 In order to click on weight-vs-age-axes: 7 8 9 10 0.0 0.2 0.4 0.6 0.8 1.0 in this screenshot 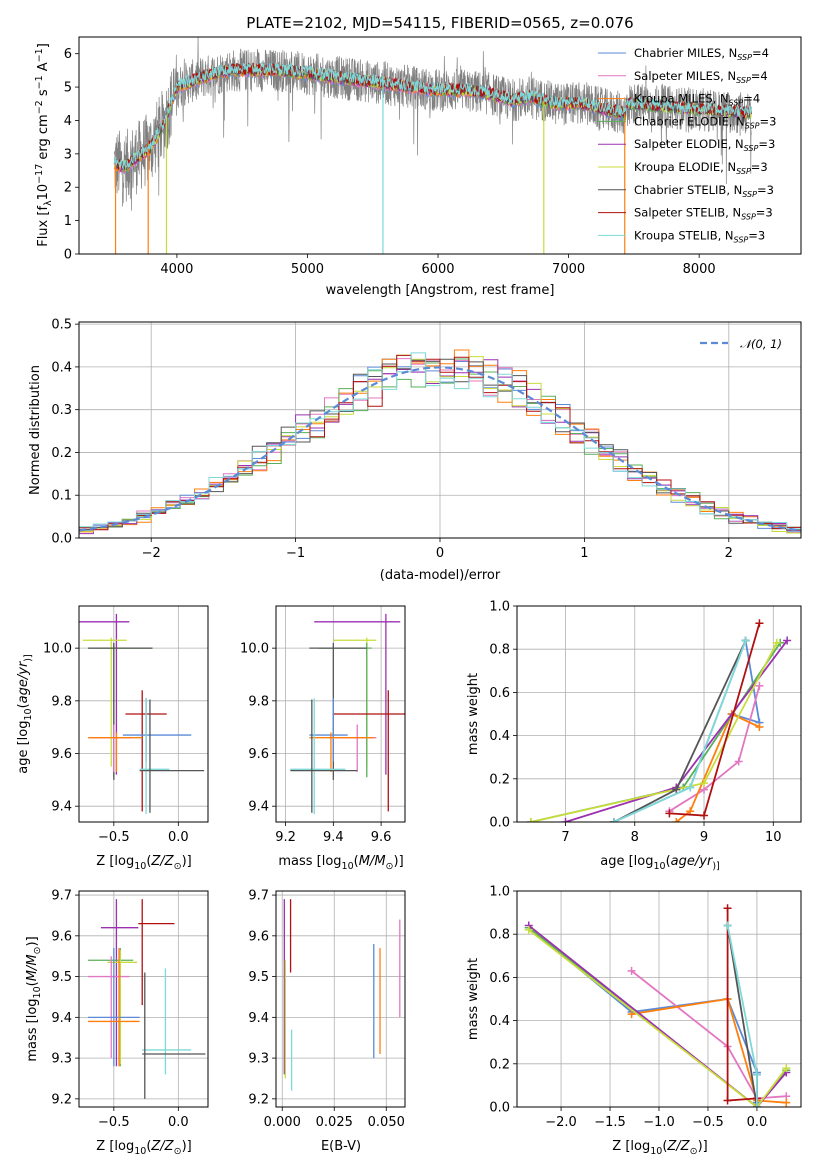, I will do `click(645, 722)`.